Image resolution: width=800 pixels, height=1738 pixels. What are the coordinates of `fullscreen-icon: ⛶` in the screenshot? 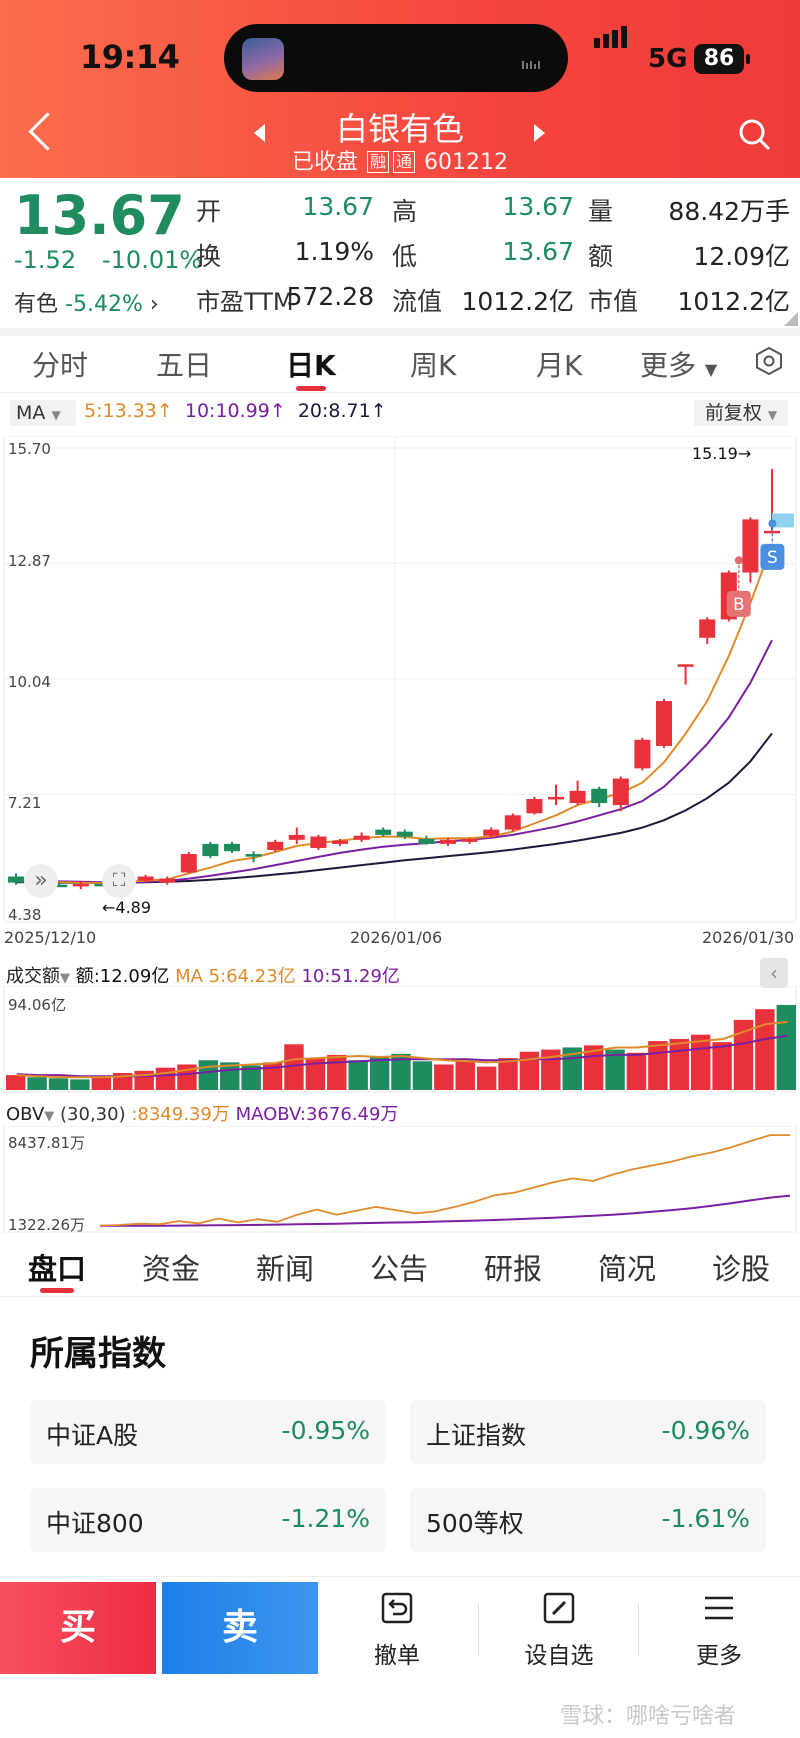 It's located at (119, 881).